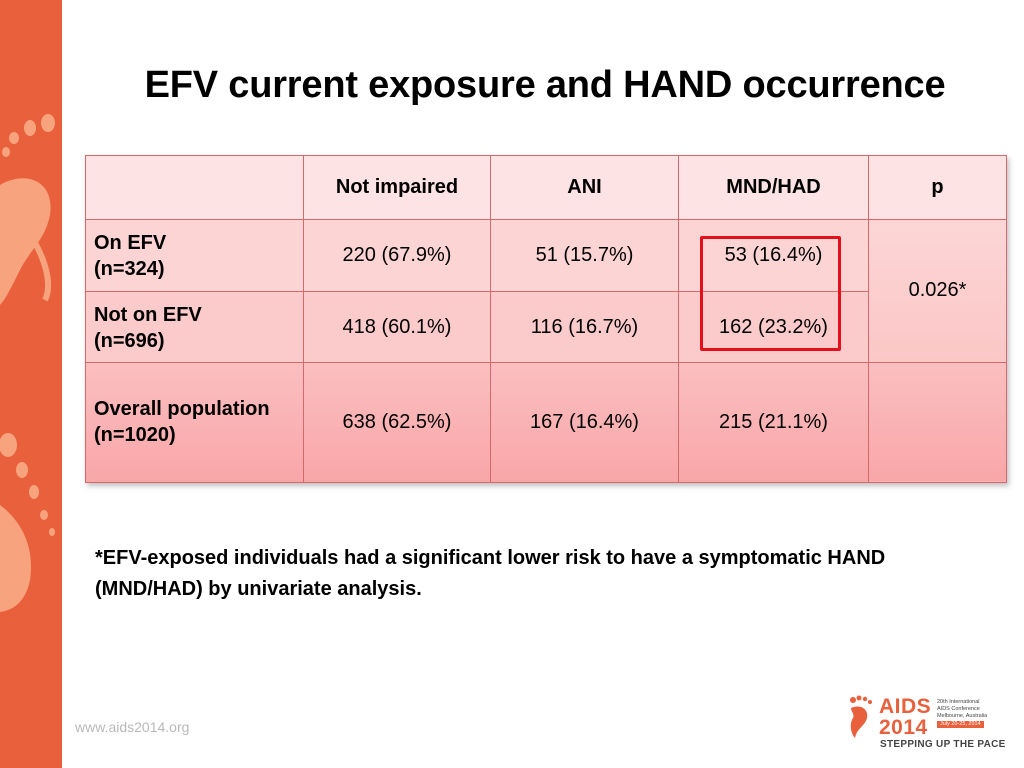 The image size is (1024, 768). What do you see at coordinates (584, 422) in the screenshot?
I see `cell-ani: 167 (16.4%)` at bounding box center [584, 422].